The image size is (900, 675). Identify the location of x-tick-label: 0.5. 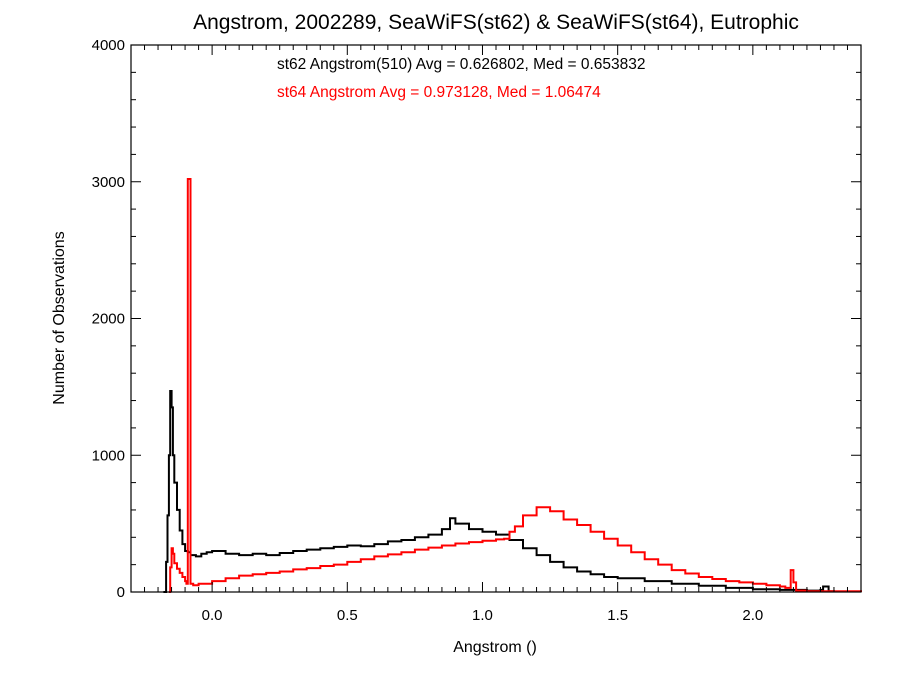
(347, 615).